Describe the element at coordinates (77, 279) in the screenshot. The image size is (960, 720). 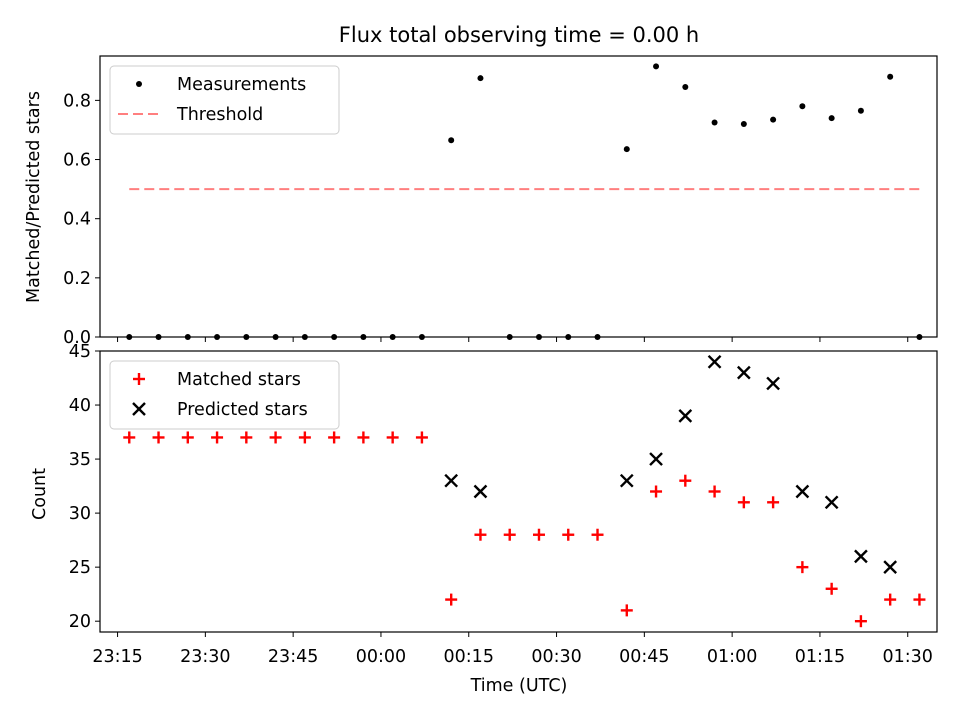
I see `top-ytick-label: 0.2` at that location.